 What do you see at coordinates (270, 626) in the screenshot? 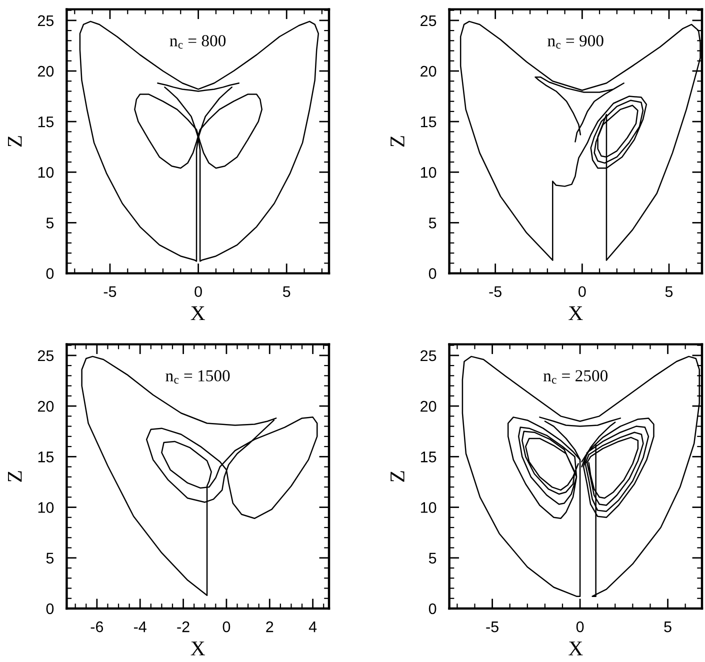
I see `x-tick-label: 2` at bounding box center [270, 626].